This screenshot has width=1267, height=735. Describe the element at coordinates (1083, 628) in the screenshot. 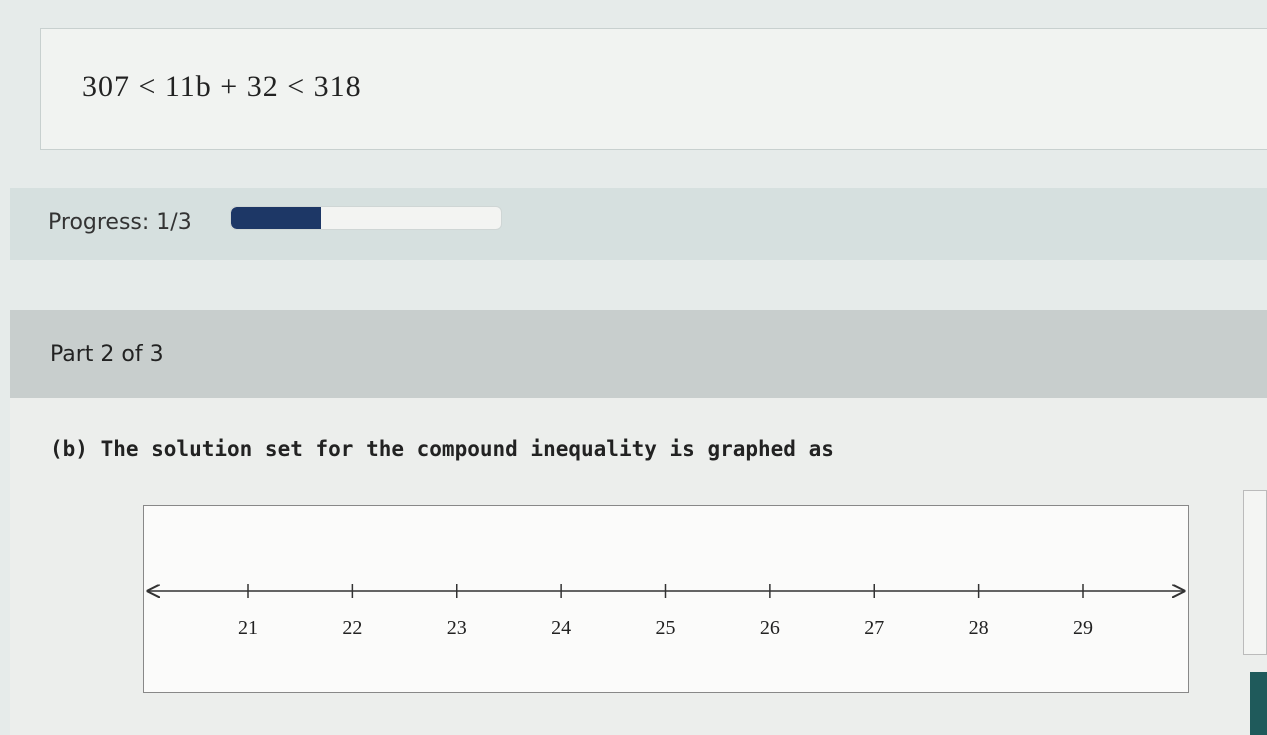

I see `tick-label: 29` at that location.